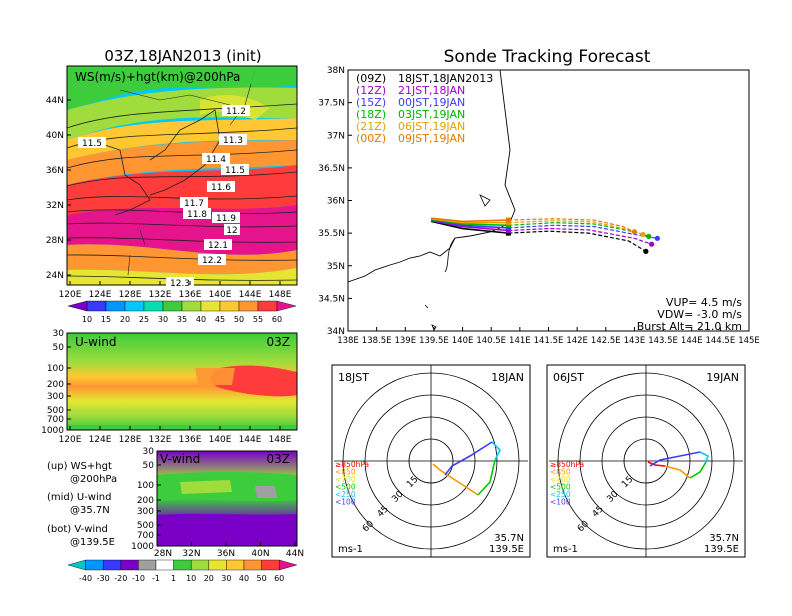 This screenshot has height=616, width=792. Describe the element at coordinates (58, 188) in the screenshot. I see `upper-lat-ticks: 44N 40N 36N 32N 28N 24N` at that location.